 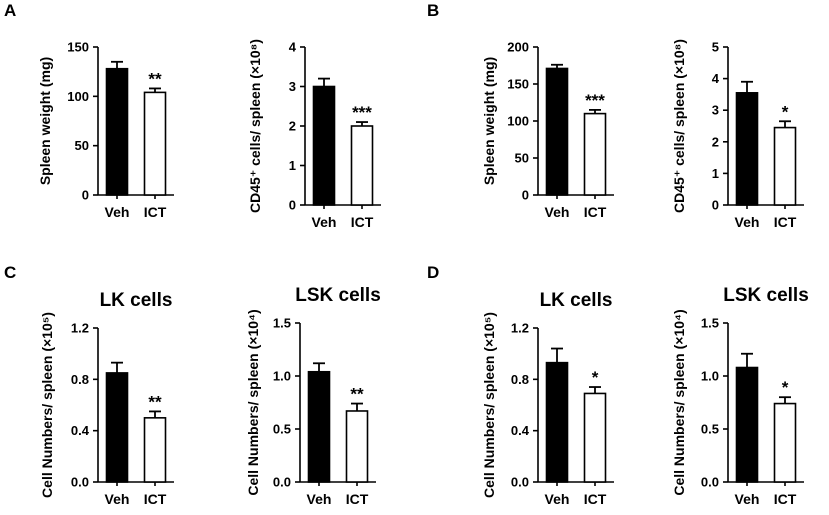 What do you see at coordinates (78, 47) in the screenshot?
I see `chart-1-y-tick-label: 150` at bounding box center [78, 47].